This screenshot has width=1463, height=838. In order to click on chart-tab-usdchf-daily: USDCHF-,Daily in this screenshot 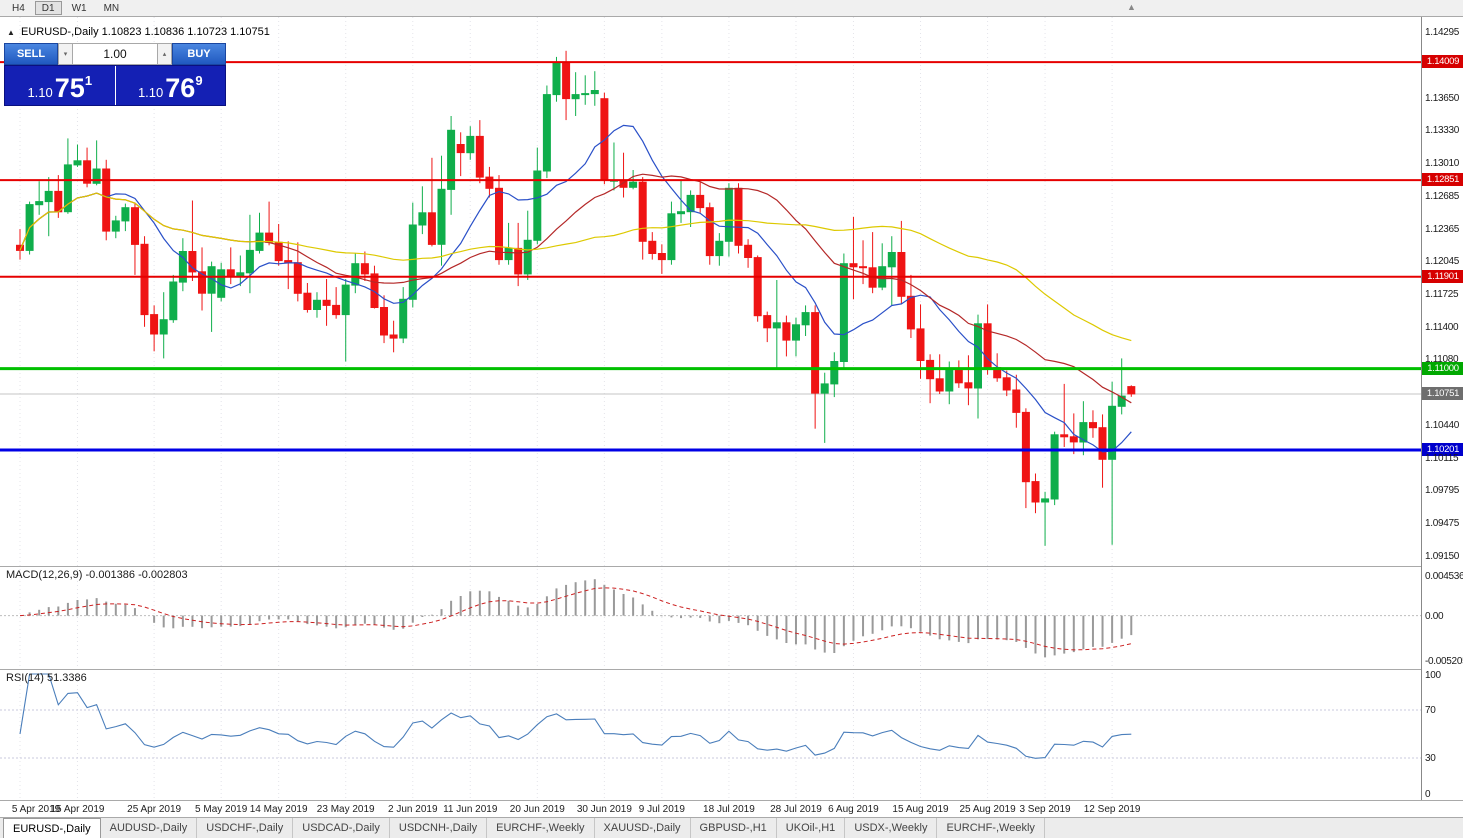, I will do `click(245, 828)`.